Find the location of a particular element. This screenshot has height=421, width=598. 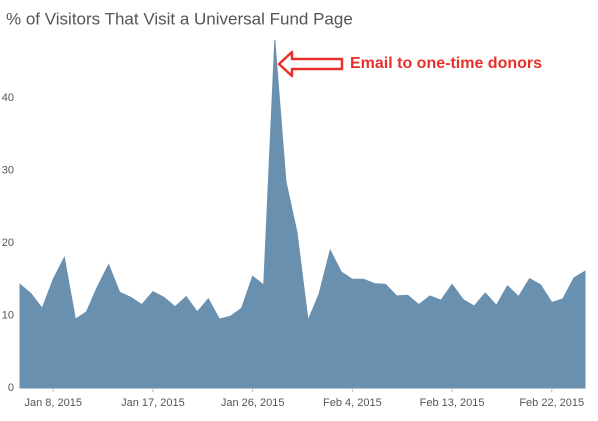

y-tick-label: 20 is located at coordinates (8, 243).